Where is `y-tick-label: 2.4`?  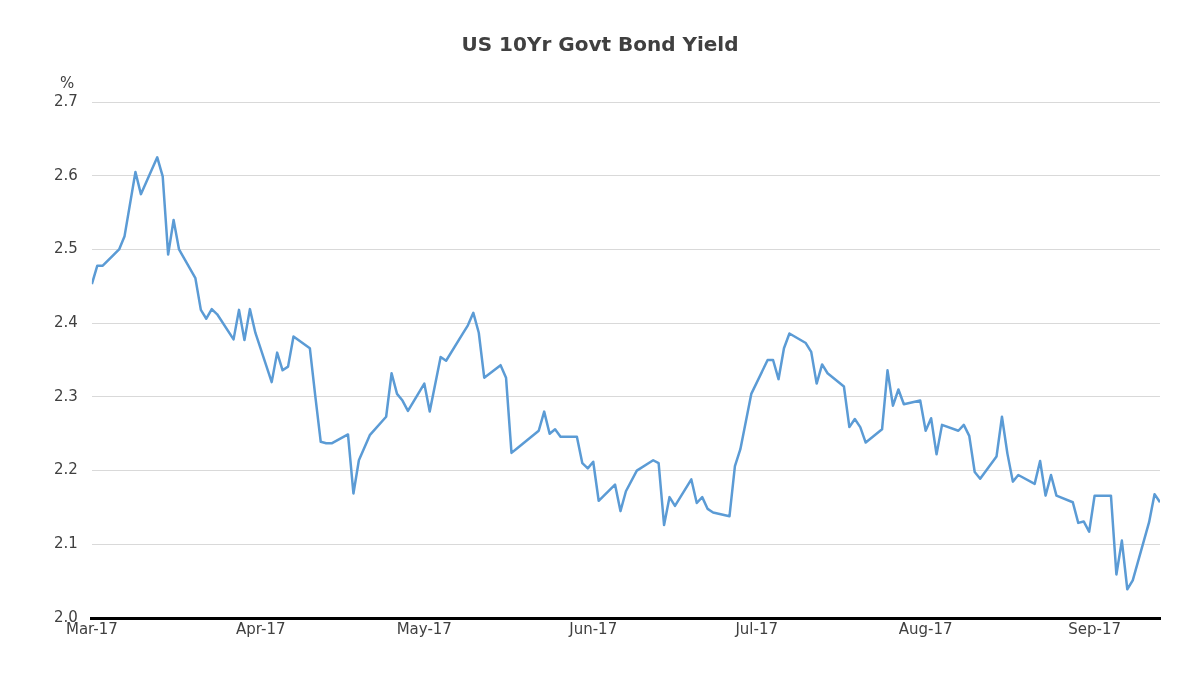
y-tick-label: 2.4 is located at coordinates (66, 322).